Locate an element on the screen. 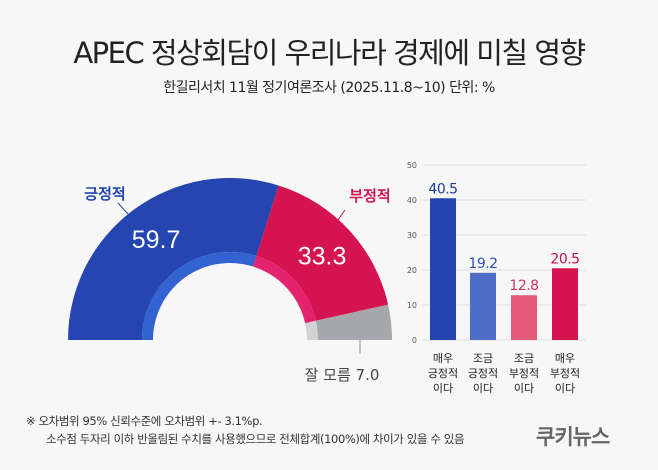 The image size is (658, 470). bar-value-label: 20.5 is located at coordinates (564, 259).